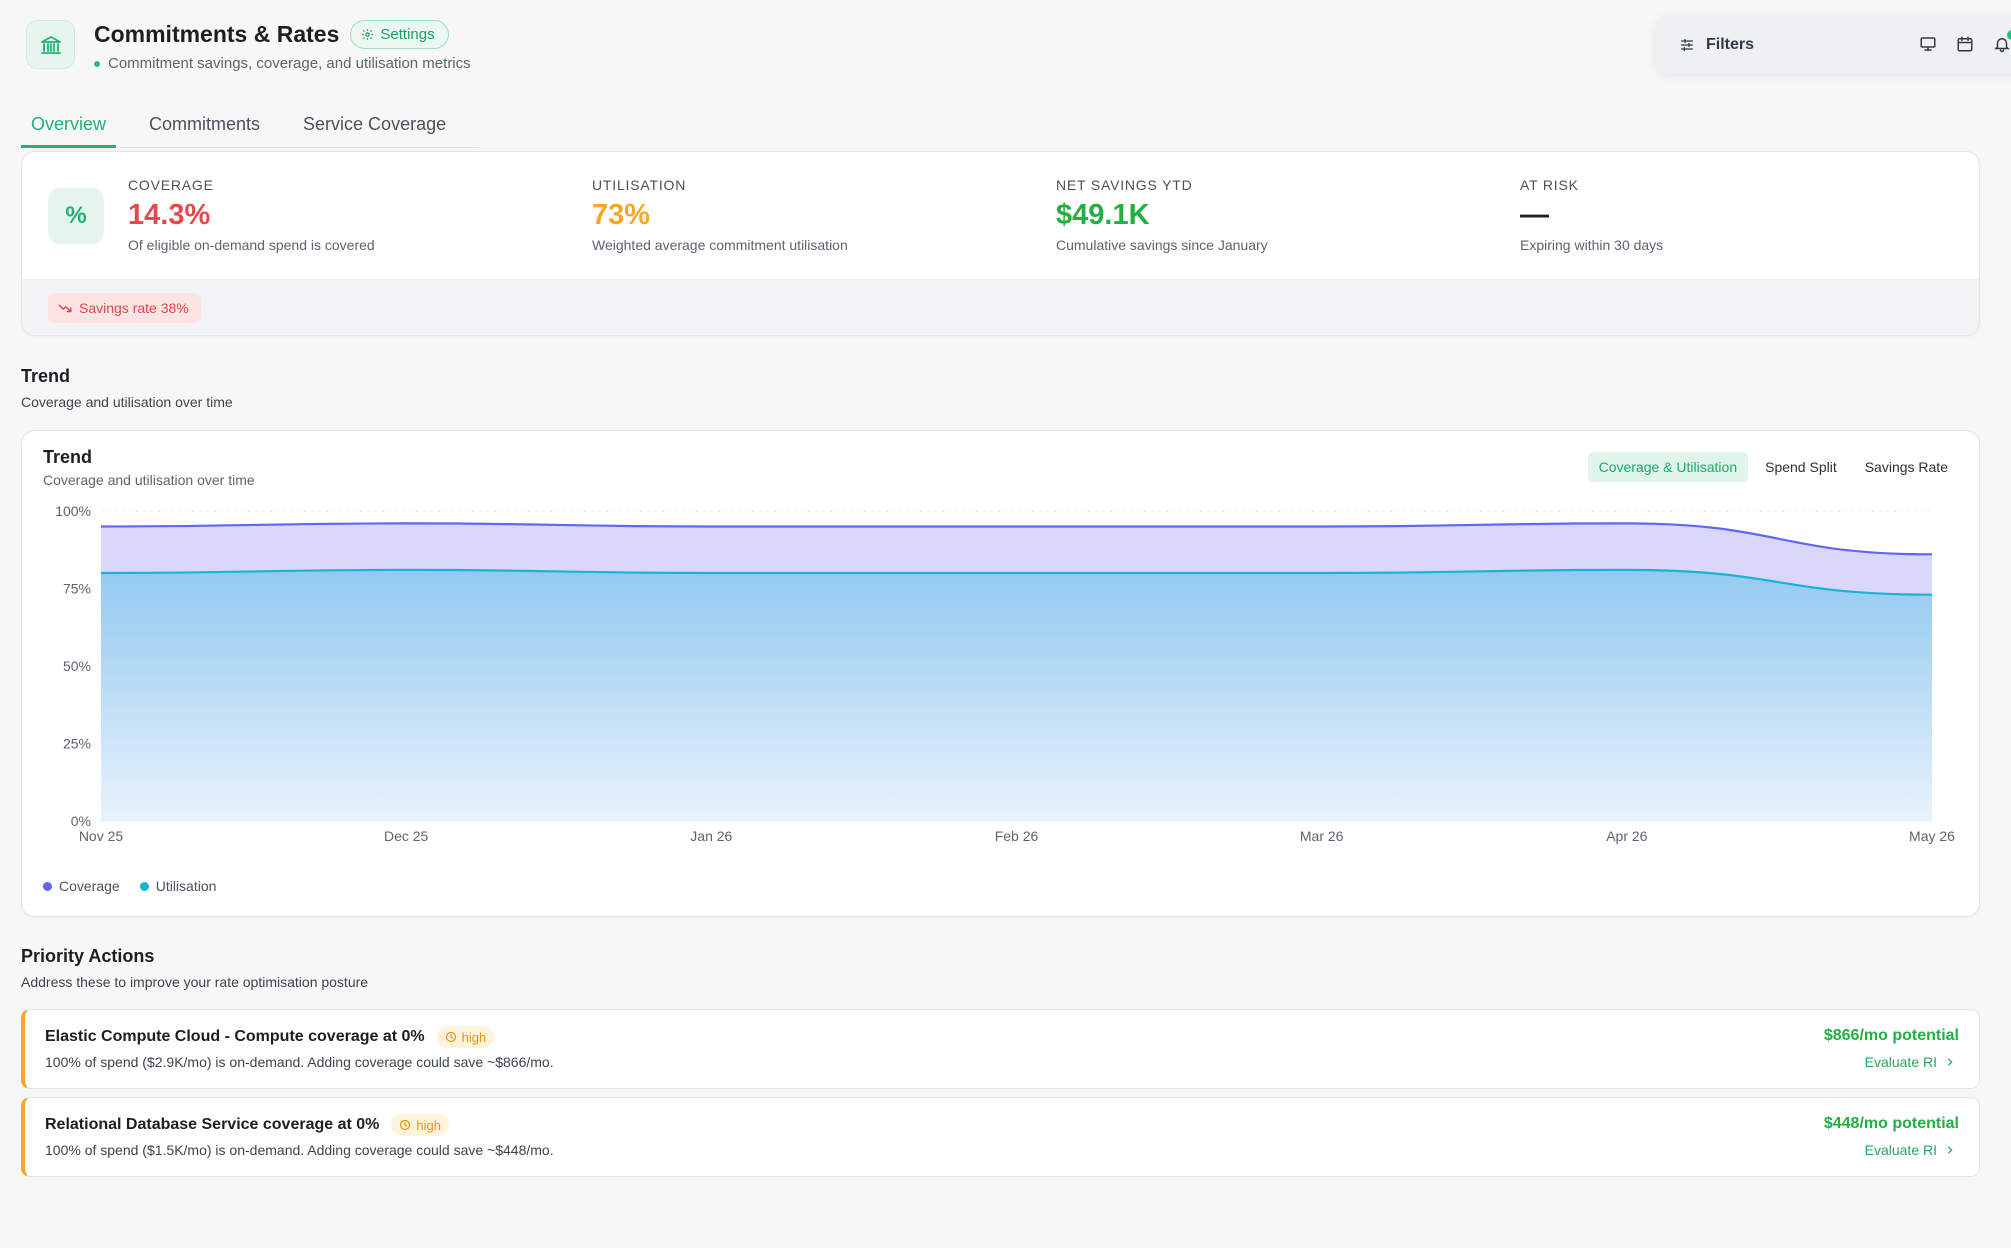  I want to click on y-tick-label: 75%, so click(77, 589).